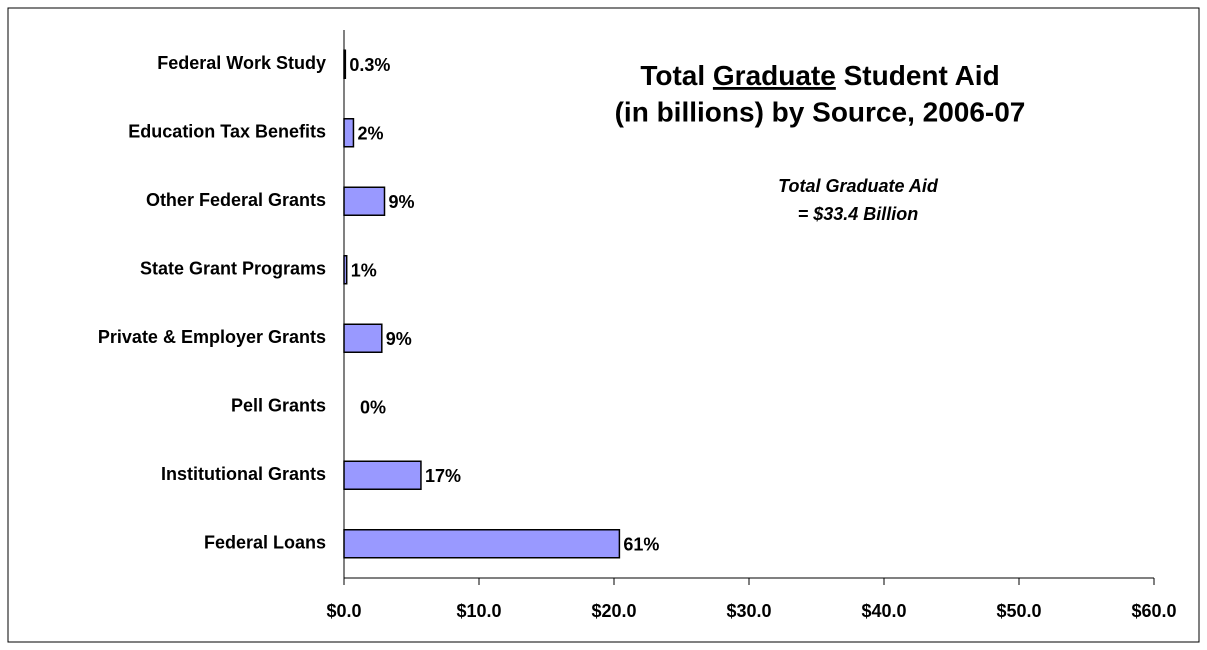 This screenshot has height=650, width=1207. I want to click on value-label: 2%, so click(370, 134).